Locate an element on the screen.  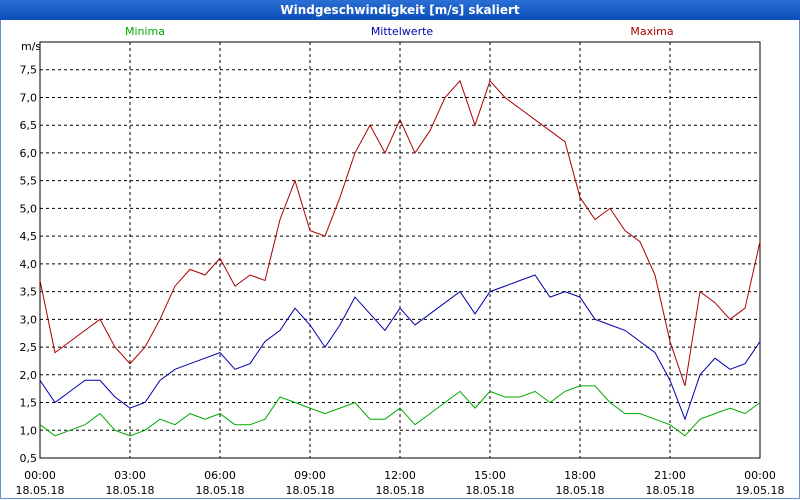
x-tick-time: 06:00 is located at coordinates (220, 475).